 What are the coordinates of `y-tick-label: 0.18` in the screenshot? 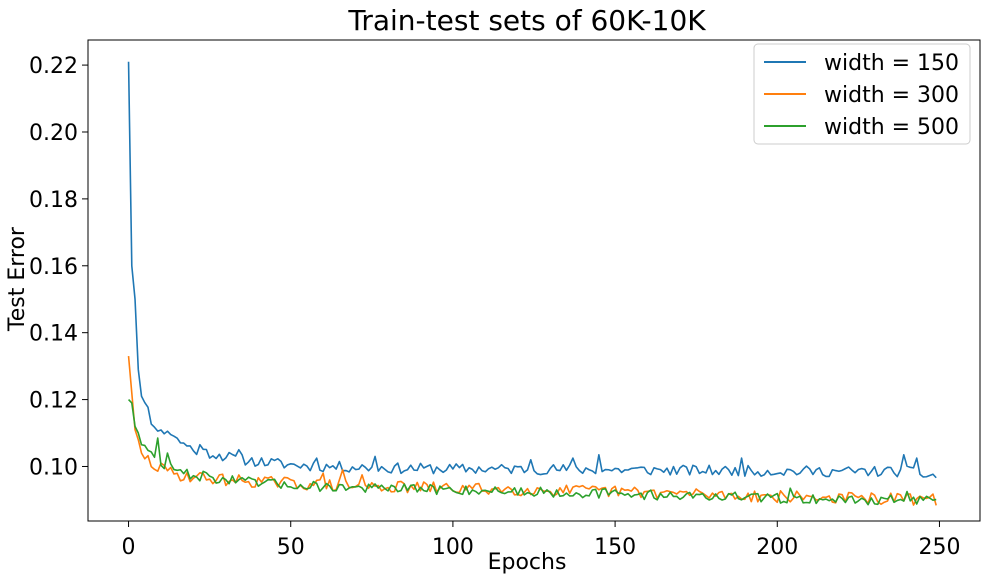 It's located at (53, 200).